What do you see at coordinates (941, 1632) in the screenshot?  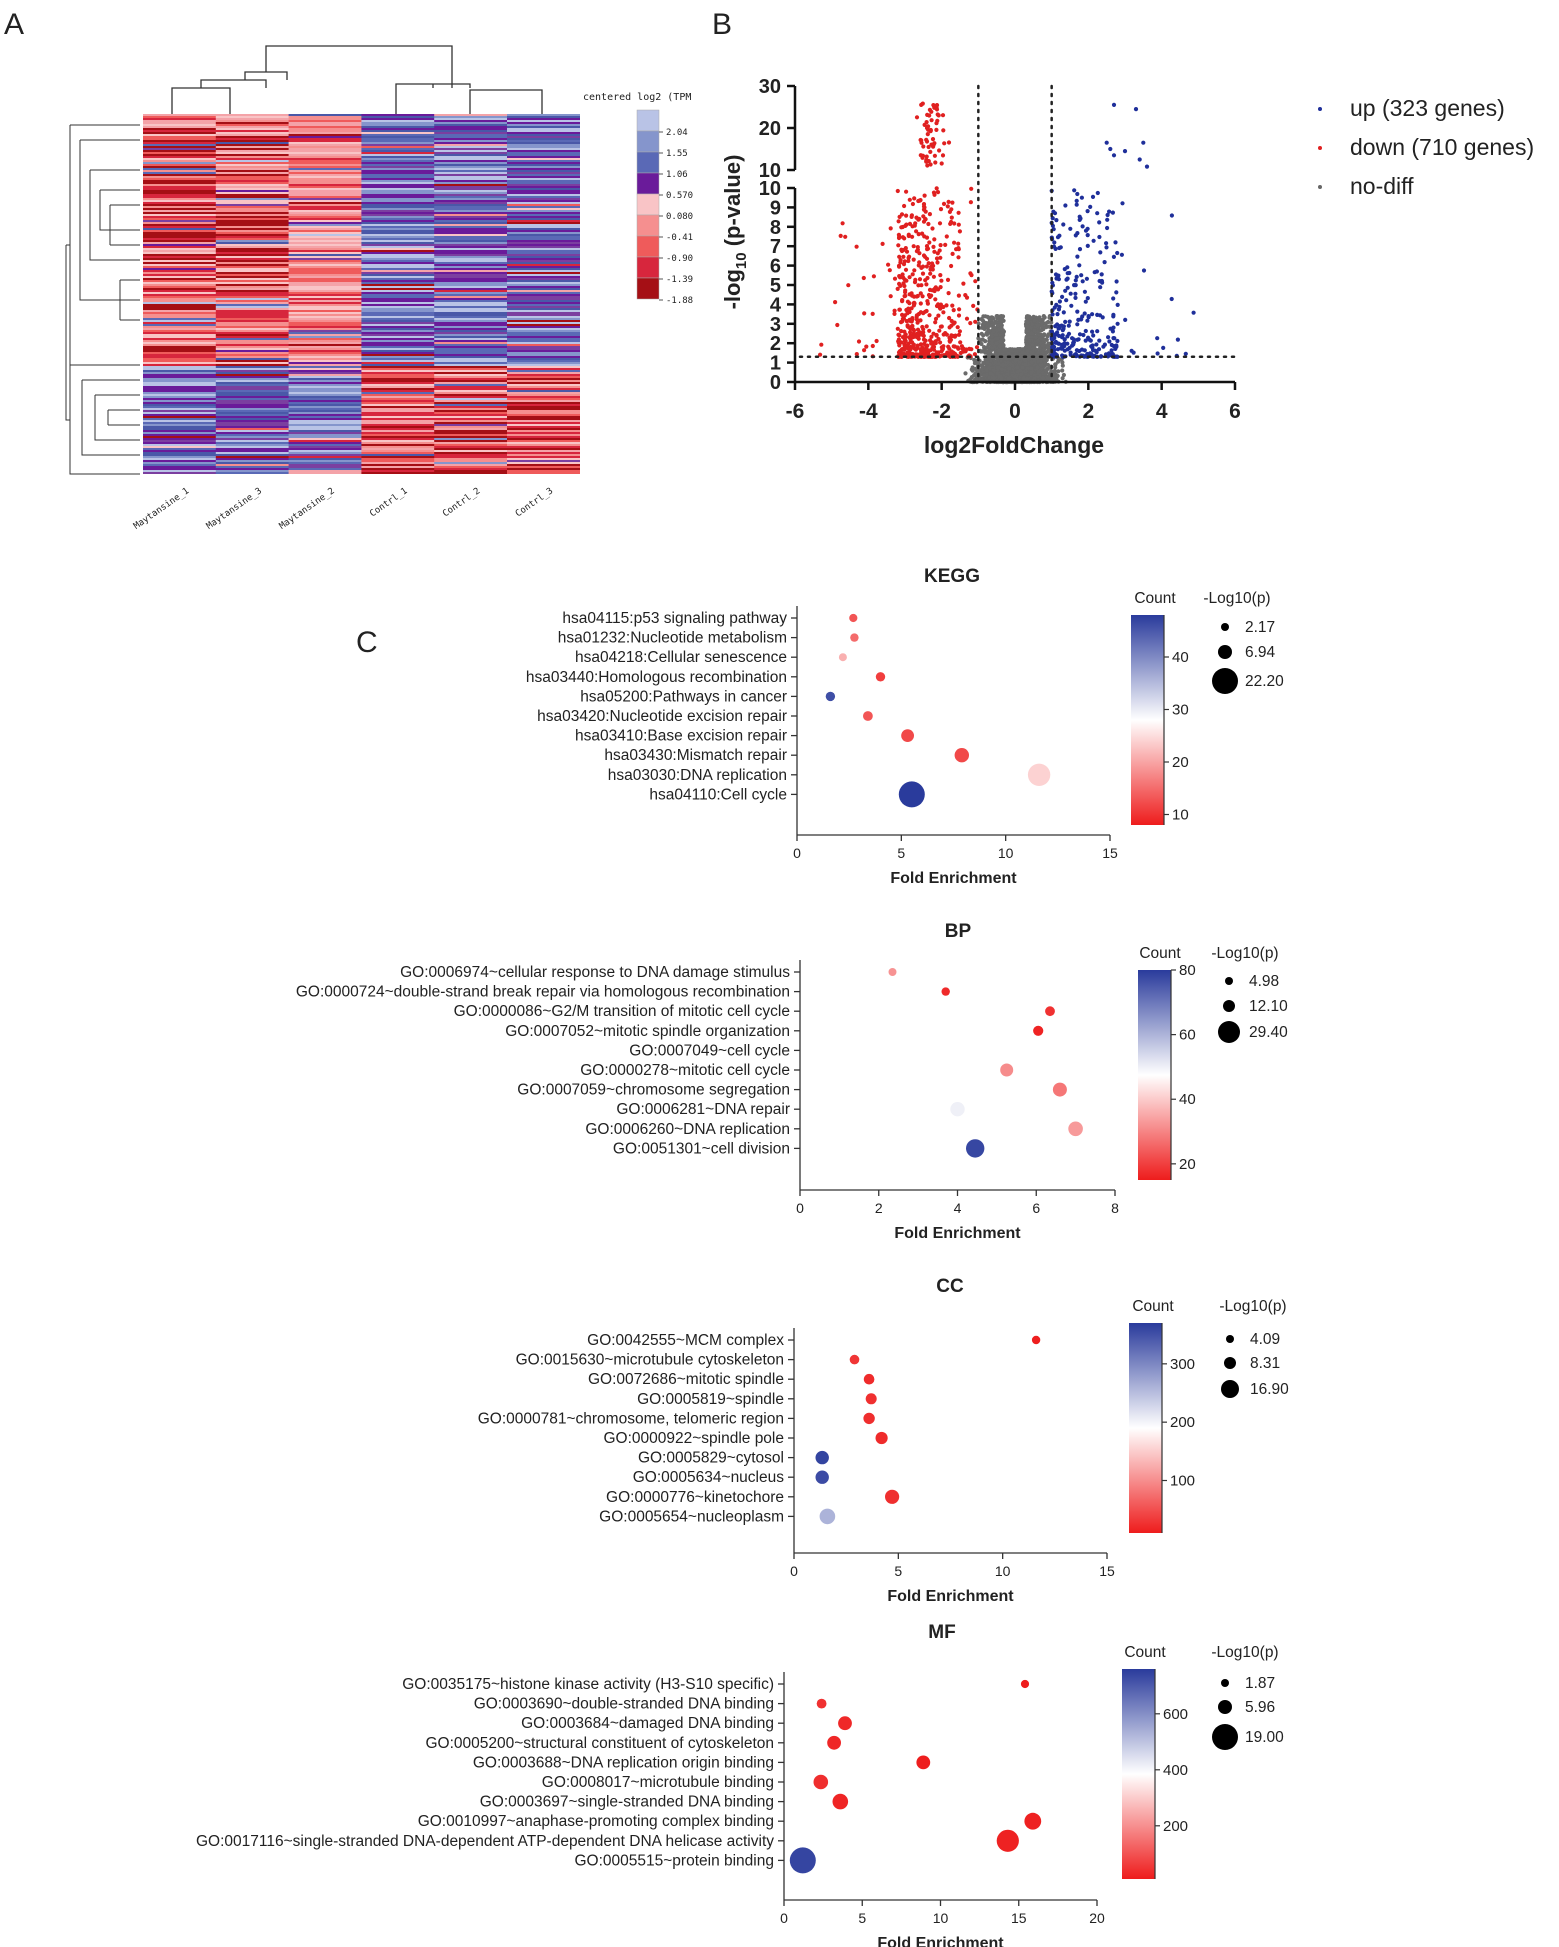 I see `dotplot-title: MF` at bounding box center [941, 1632].